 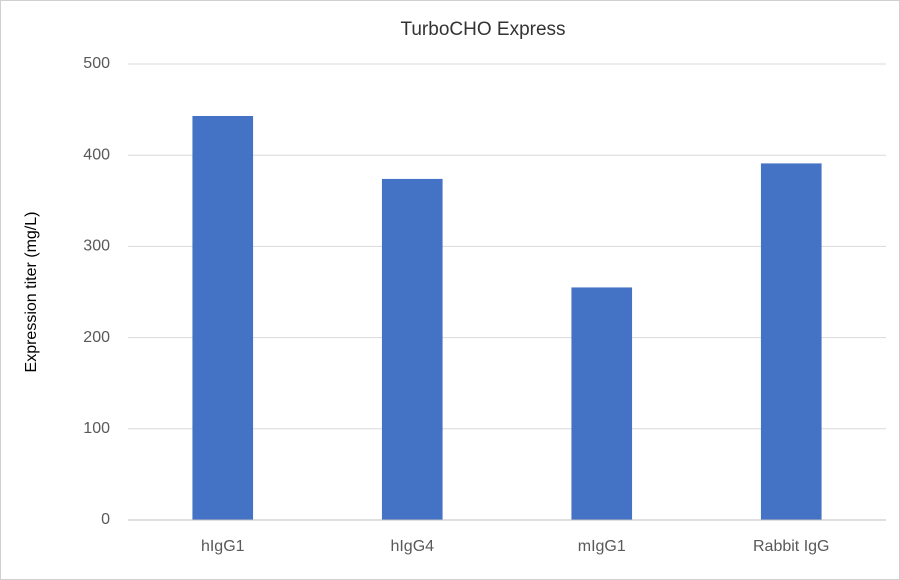 I want to click on x-tick-label: Rabbit IgG, so click(x=791, y=546).